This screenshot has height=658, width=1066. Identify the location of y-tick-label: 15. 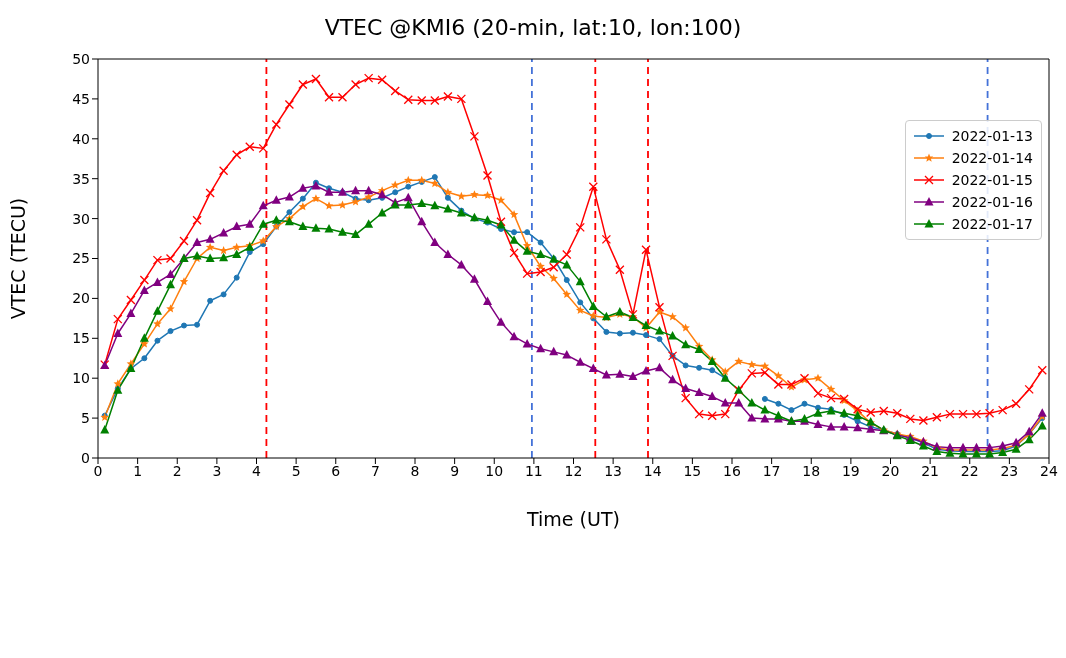
(81, 338).